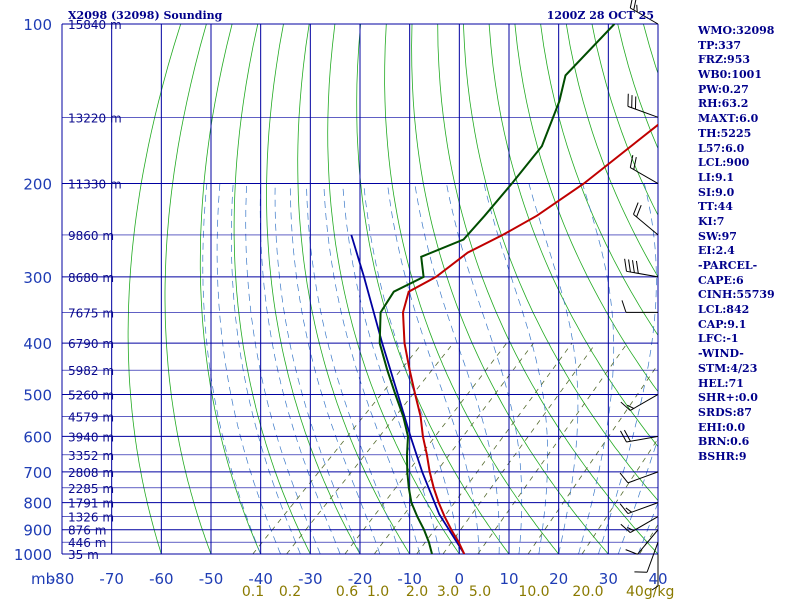 Image resolution: width=800 pixels, height=600 pixels. Describe the element at coordinates (715, 207) in the screenshot. I see `index-item: TT:44` at that location.